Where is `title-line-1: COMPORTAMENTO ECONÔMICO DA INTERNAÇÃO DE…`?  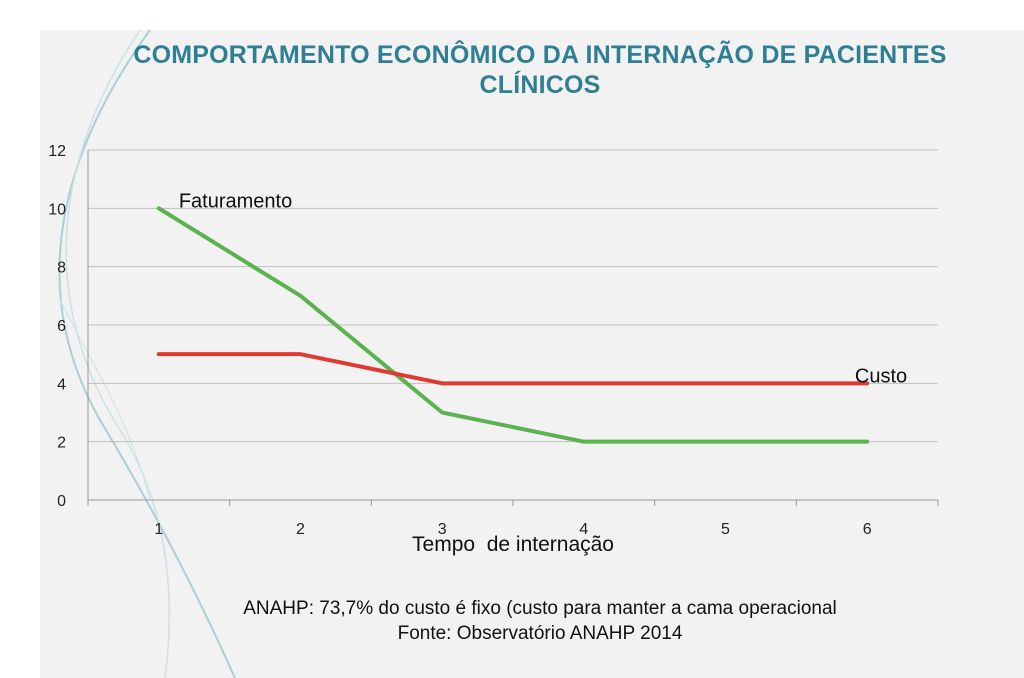 title-line-1: COMPORTAMENTO ECONÔMICO DA INTERNAÇÃO DE… is located at coordinates (540, 55).